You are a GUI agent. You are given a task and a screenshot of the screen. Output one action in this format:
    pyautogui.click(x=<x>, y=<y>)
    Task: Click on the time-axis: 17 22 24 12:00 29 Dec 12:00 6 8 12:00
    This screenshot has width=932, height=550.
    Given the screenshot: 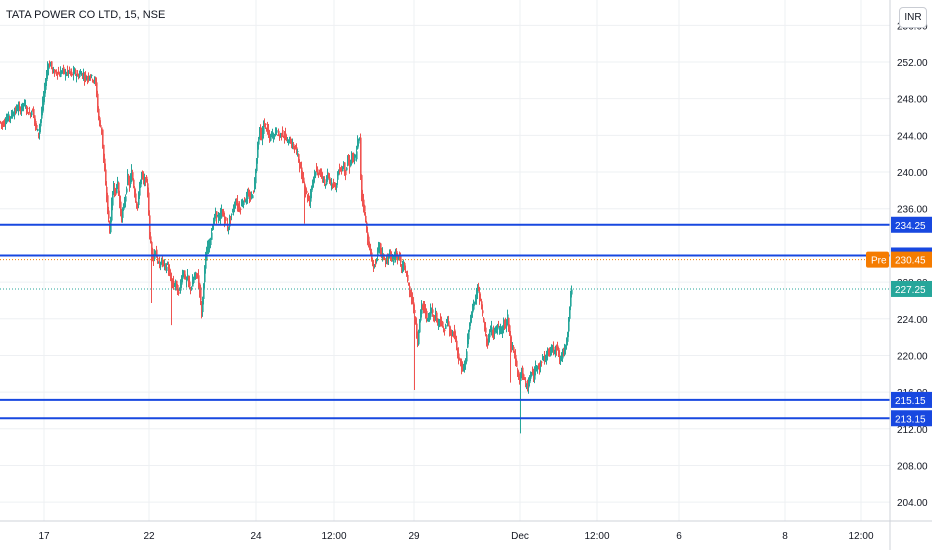 What is the action you would take?
    pyautogui.click(x=456, y=536)
    